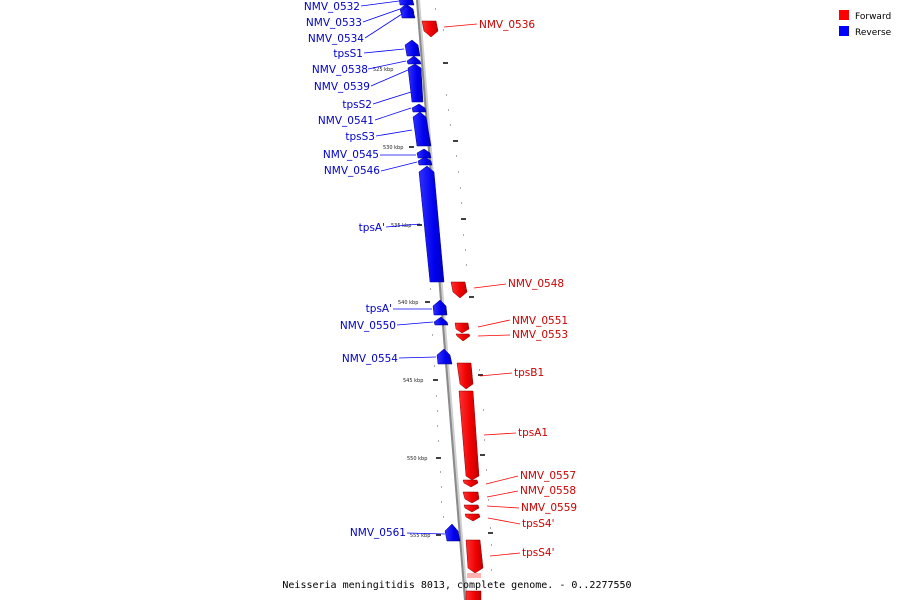  What do you see at coordinates (425, 161) in the screenshot?
I see `gene-nmv-0546-feature` at bounding box center [425, 161].